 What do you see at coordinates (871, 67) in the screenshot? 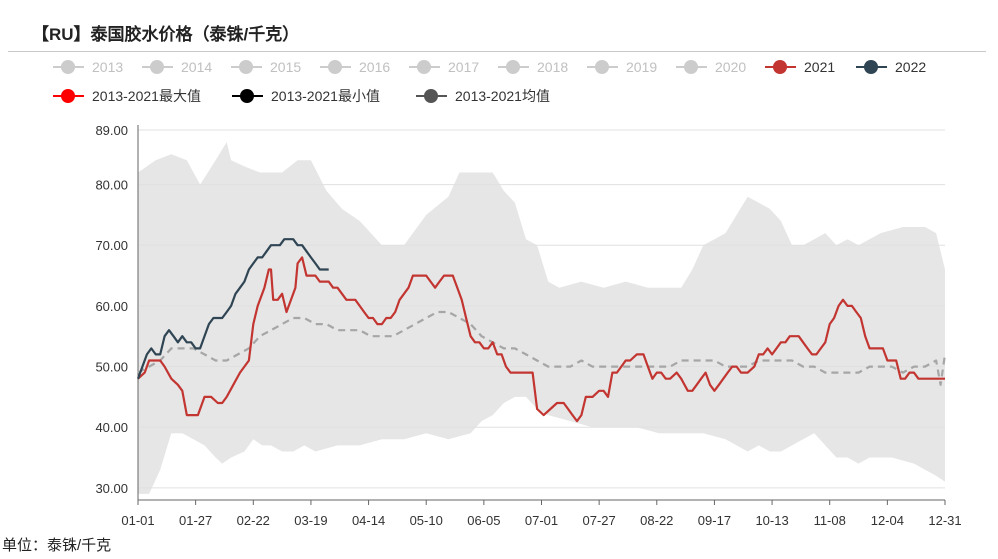
I see `legend-dot-2022` at bounding box center [871, 67].